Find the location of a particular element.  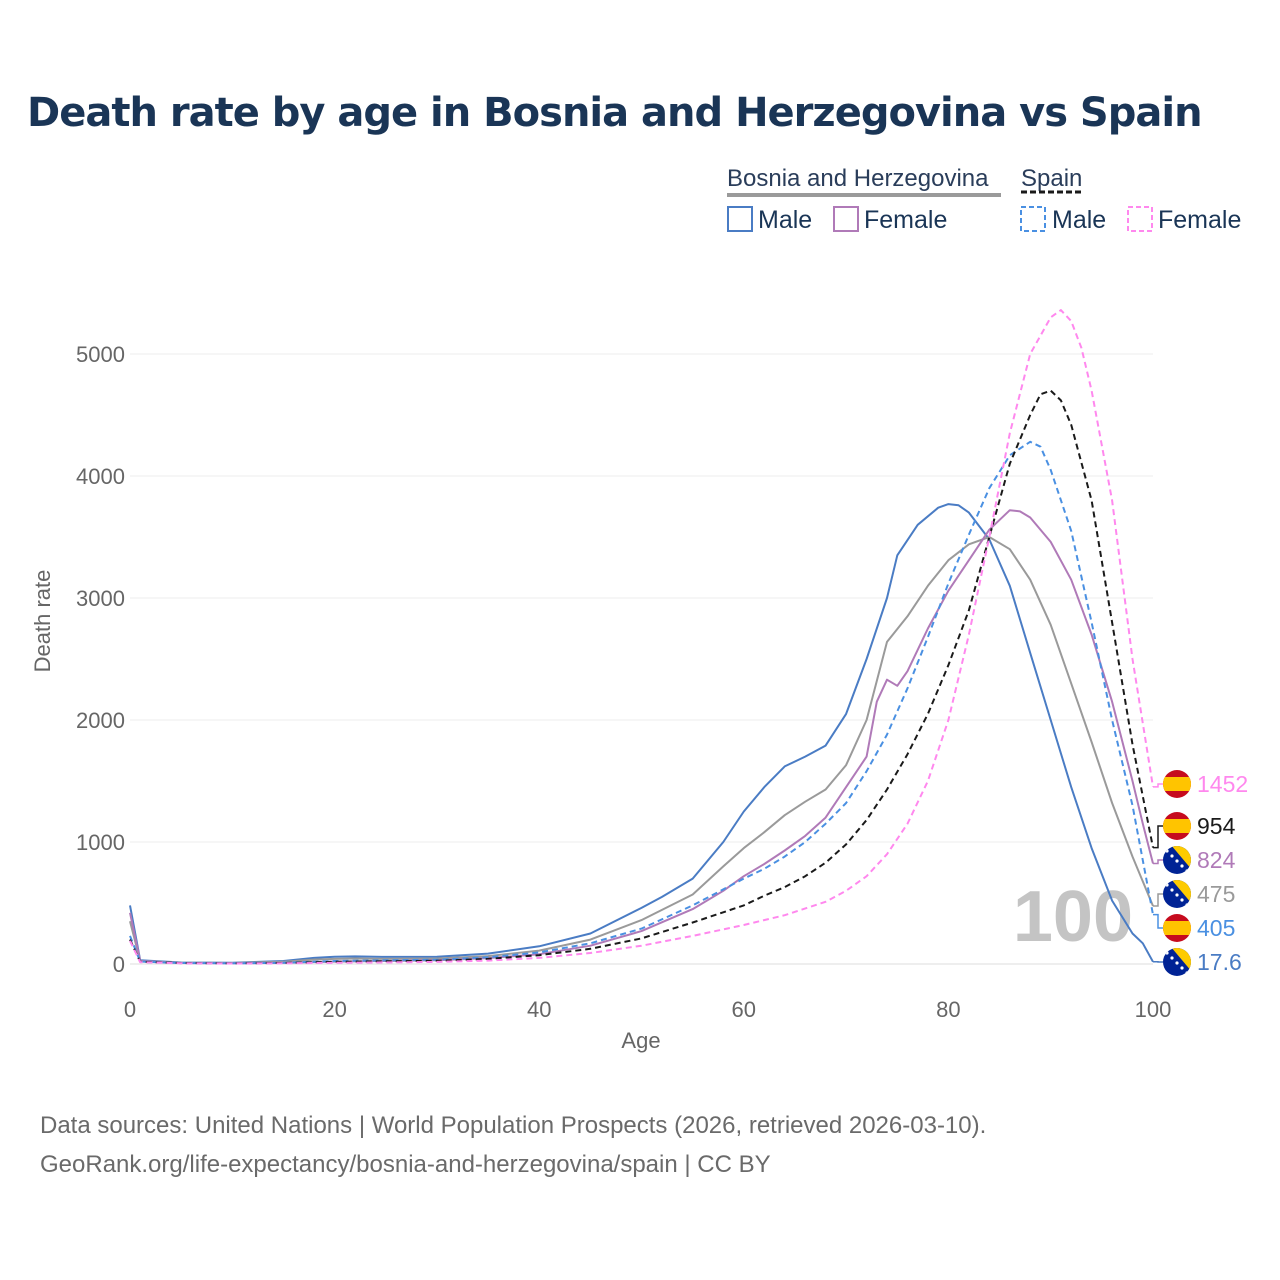

x-tick-label: 80 is located at coordinates (948, 1009).